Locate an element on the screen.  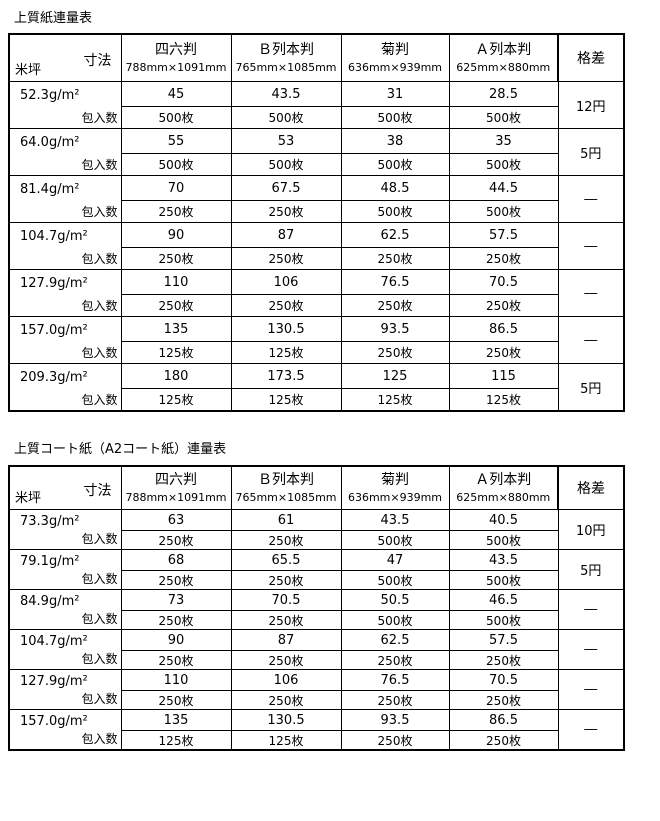
column-header: 菊判 636mm×939mm is located at coordinates (395, 487).